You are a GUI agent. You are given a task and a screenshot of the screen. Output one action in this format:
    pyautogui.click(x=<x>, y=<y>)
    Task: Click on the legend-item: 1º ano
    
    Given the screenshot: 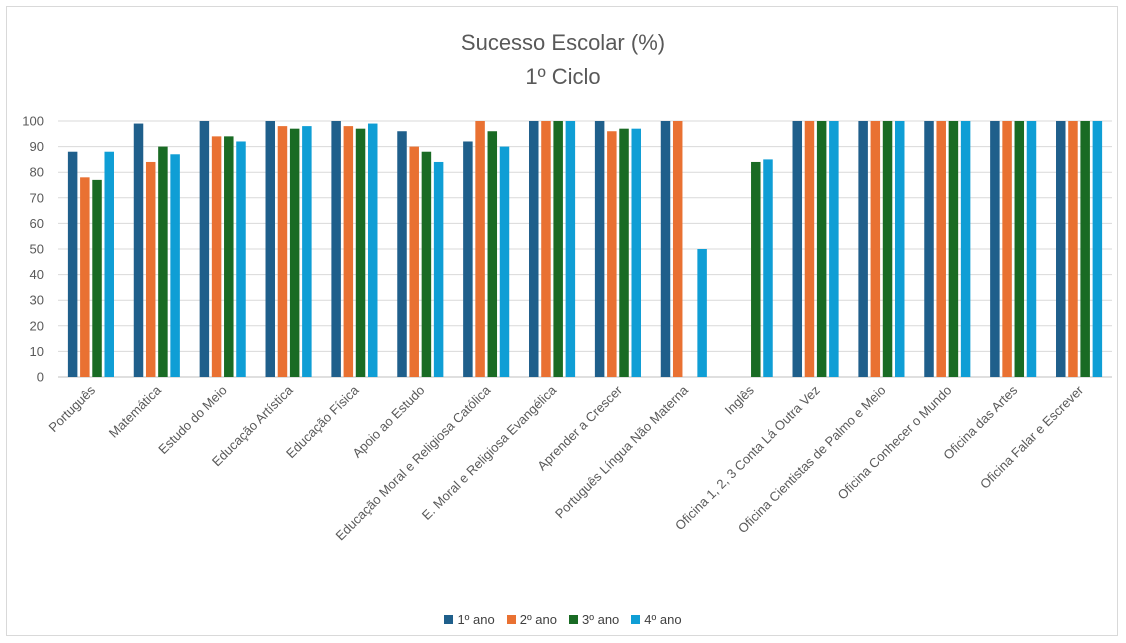 What is the action you would take?
    pyautogui.click(x=469, y=619)
    